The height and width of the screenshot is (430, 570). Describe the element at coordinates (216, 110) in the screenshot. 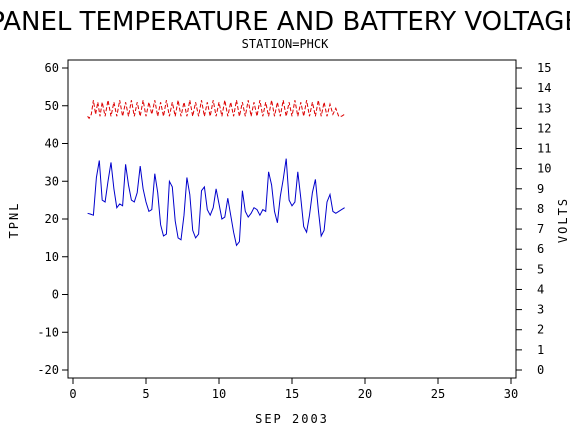

I see `volts-series-line` at that location.